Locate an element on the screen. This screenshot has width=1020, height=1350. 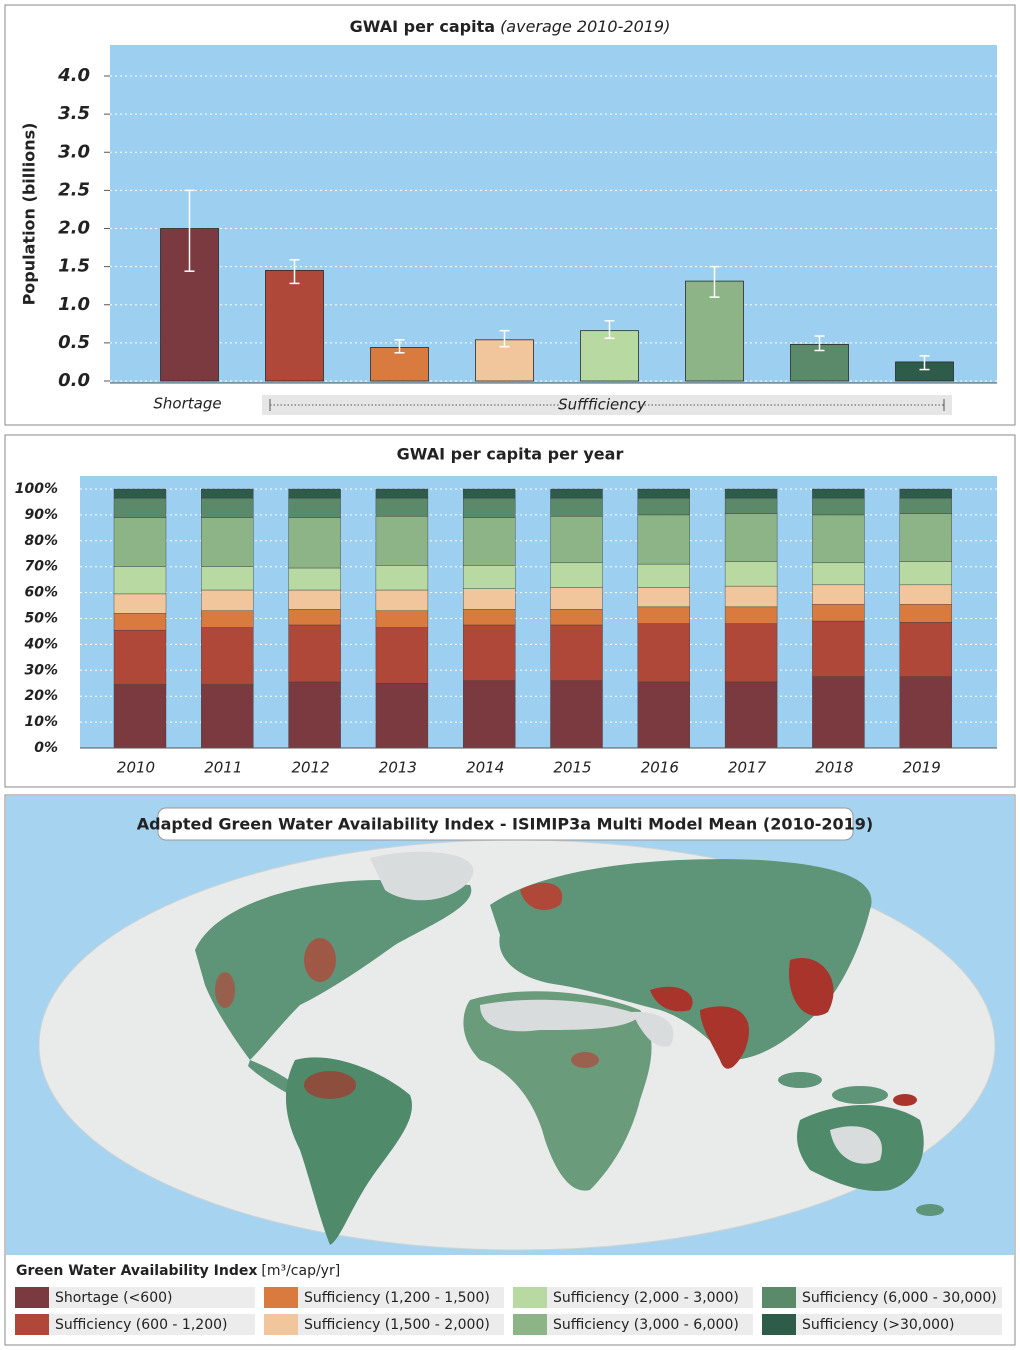
ice is located at coordinates (422, 876).